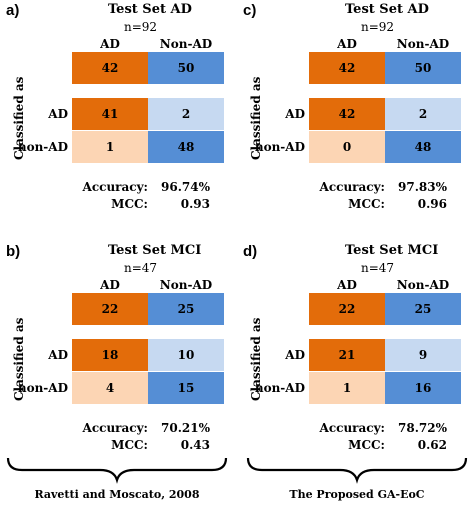  Describe the element at coordinates (185, 187) in the screenshot. I see `metric-value: 96.74%` at that location.